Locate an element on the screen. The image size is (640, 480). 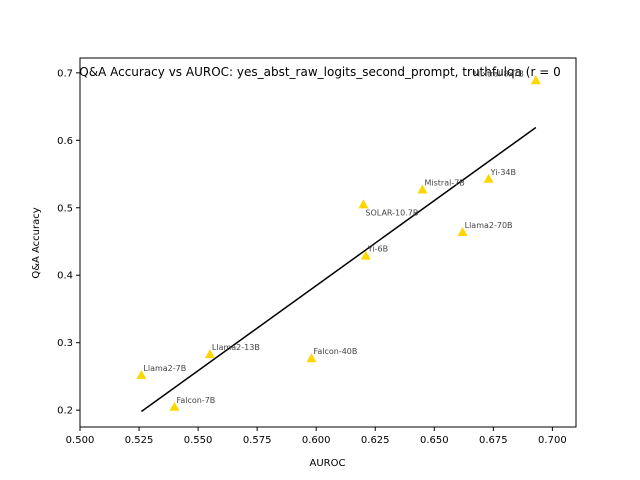
x-tick-label: 0.625 is located at coordinates (375, 440).